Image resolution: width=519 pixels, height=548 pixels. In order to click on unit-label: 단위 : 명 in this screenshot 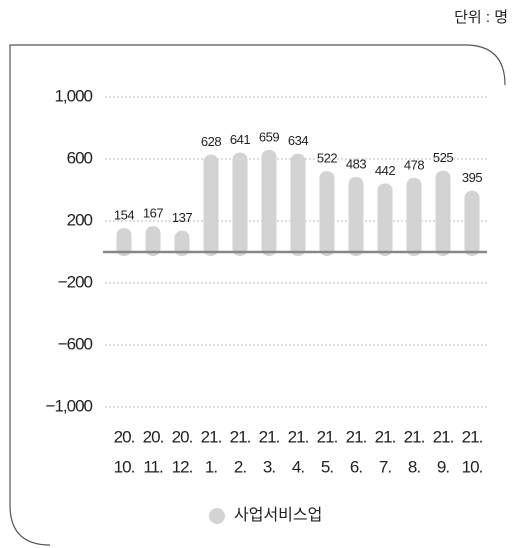, I will do `click(481, 17)`.